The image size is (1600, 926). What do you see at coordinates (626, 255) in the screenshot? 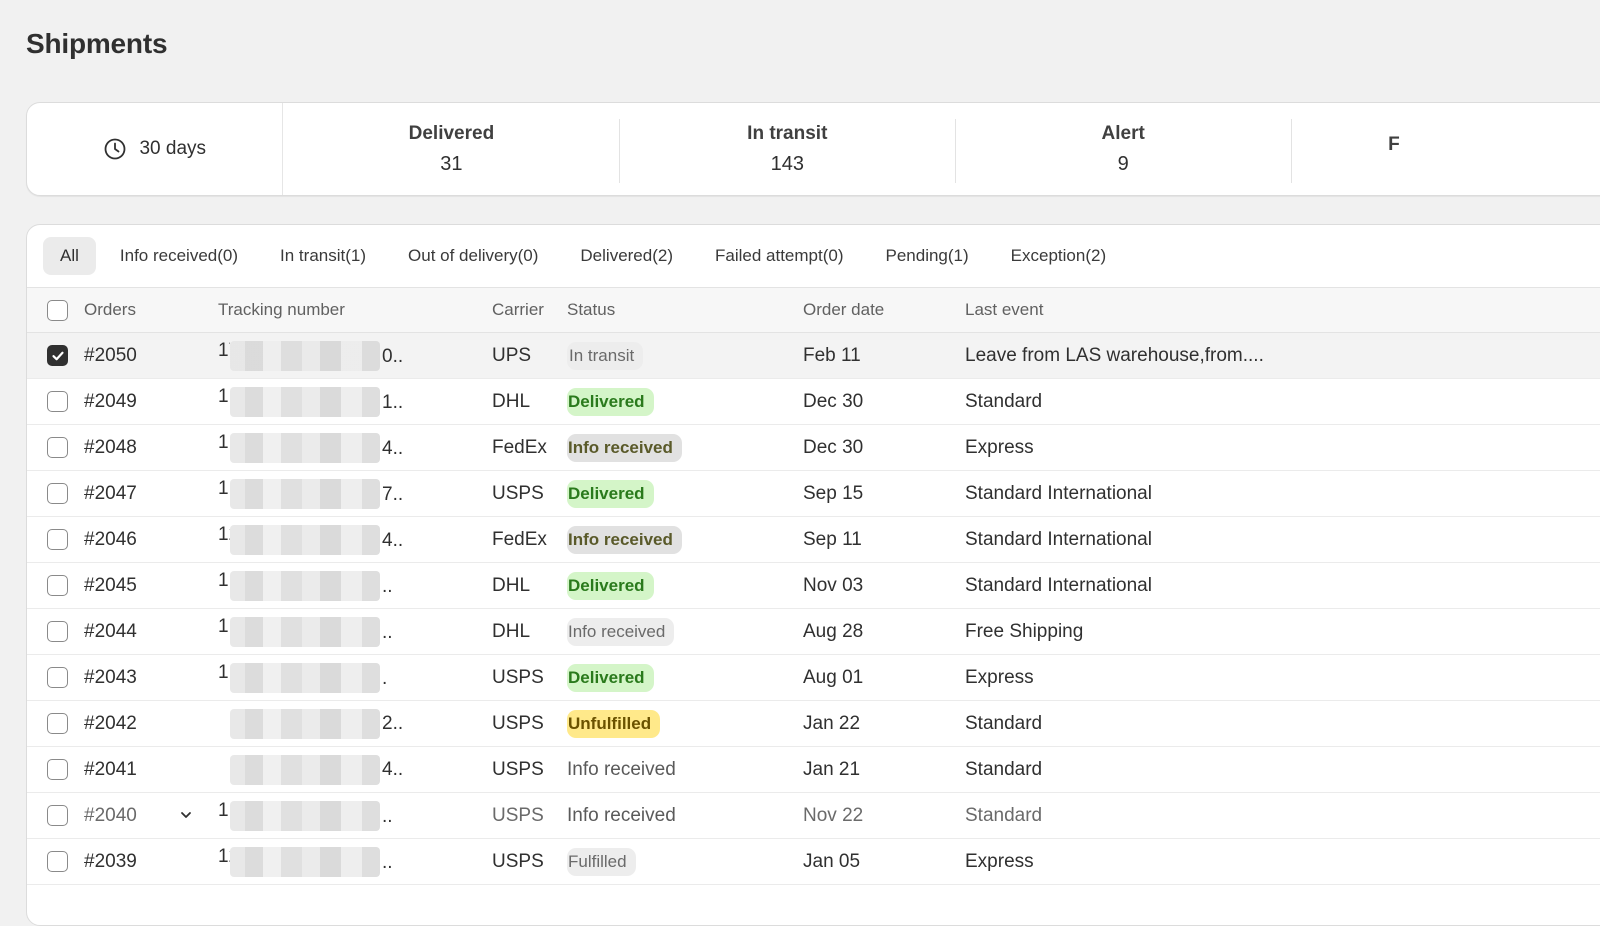
I see `tab-delivered: Delivered(2)` at bounding box center [626, 255].